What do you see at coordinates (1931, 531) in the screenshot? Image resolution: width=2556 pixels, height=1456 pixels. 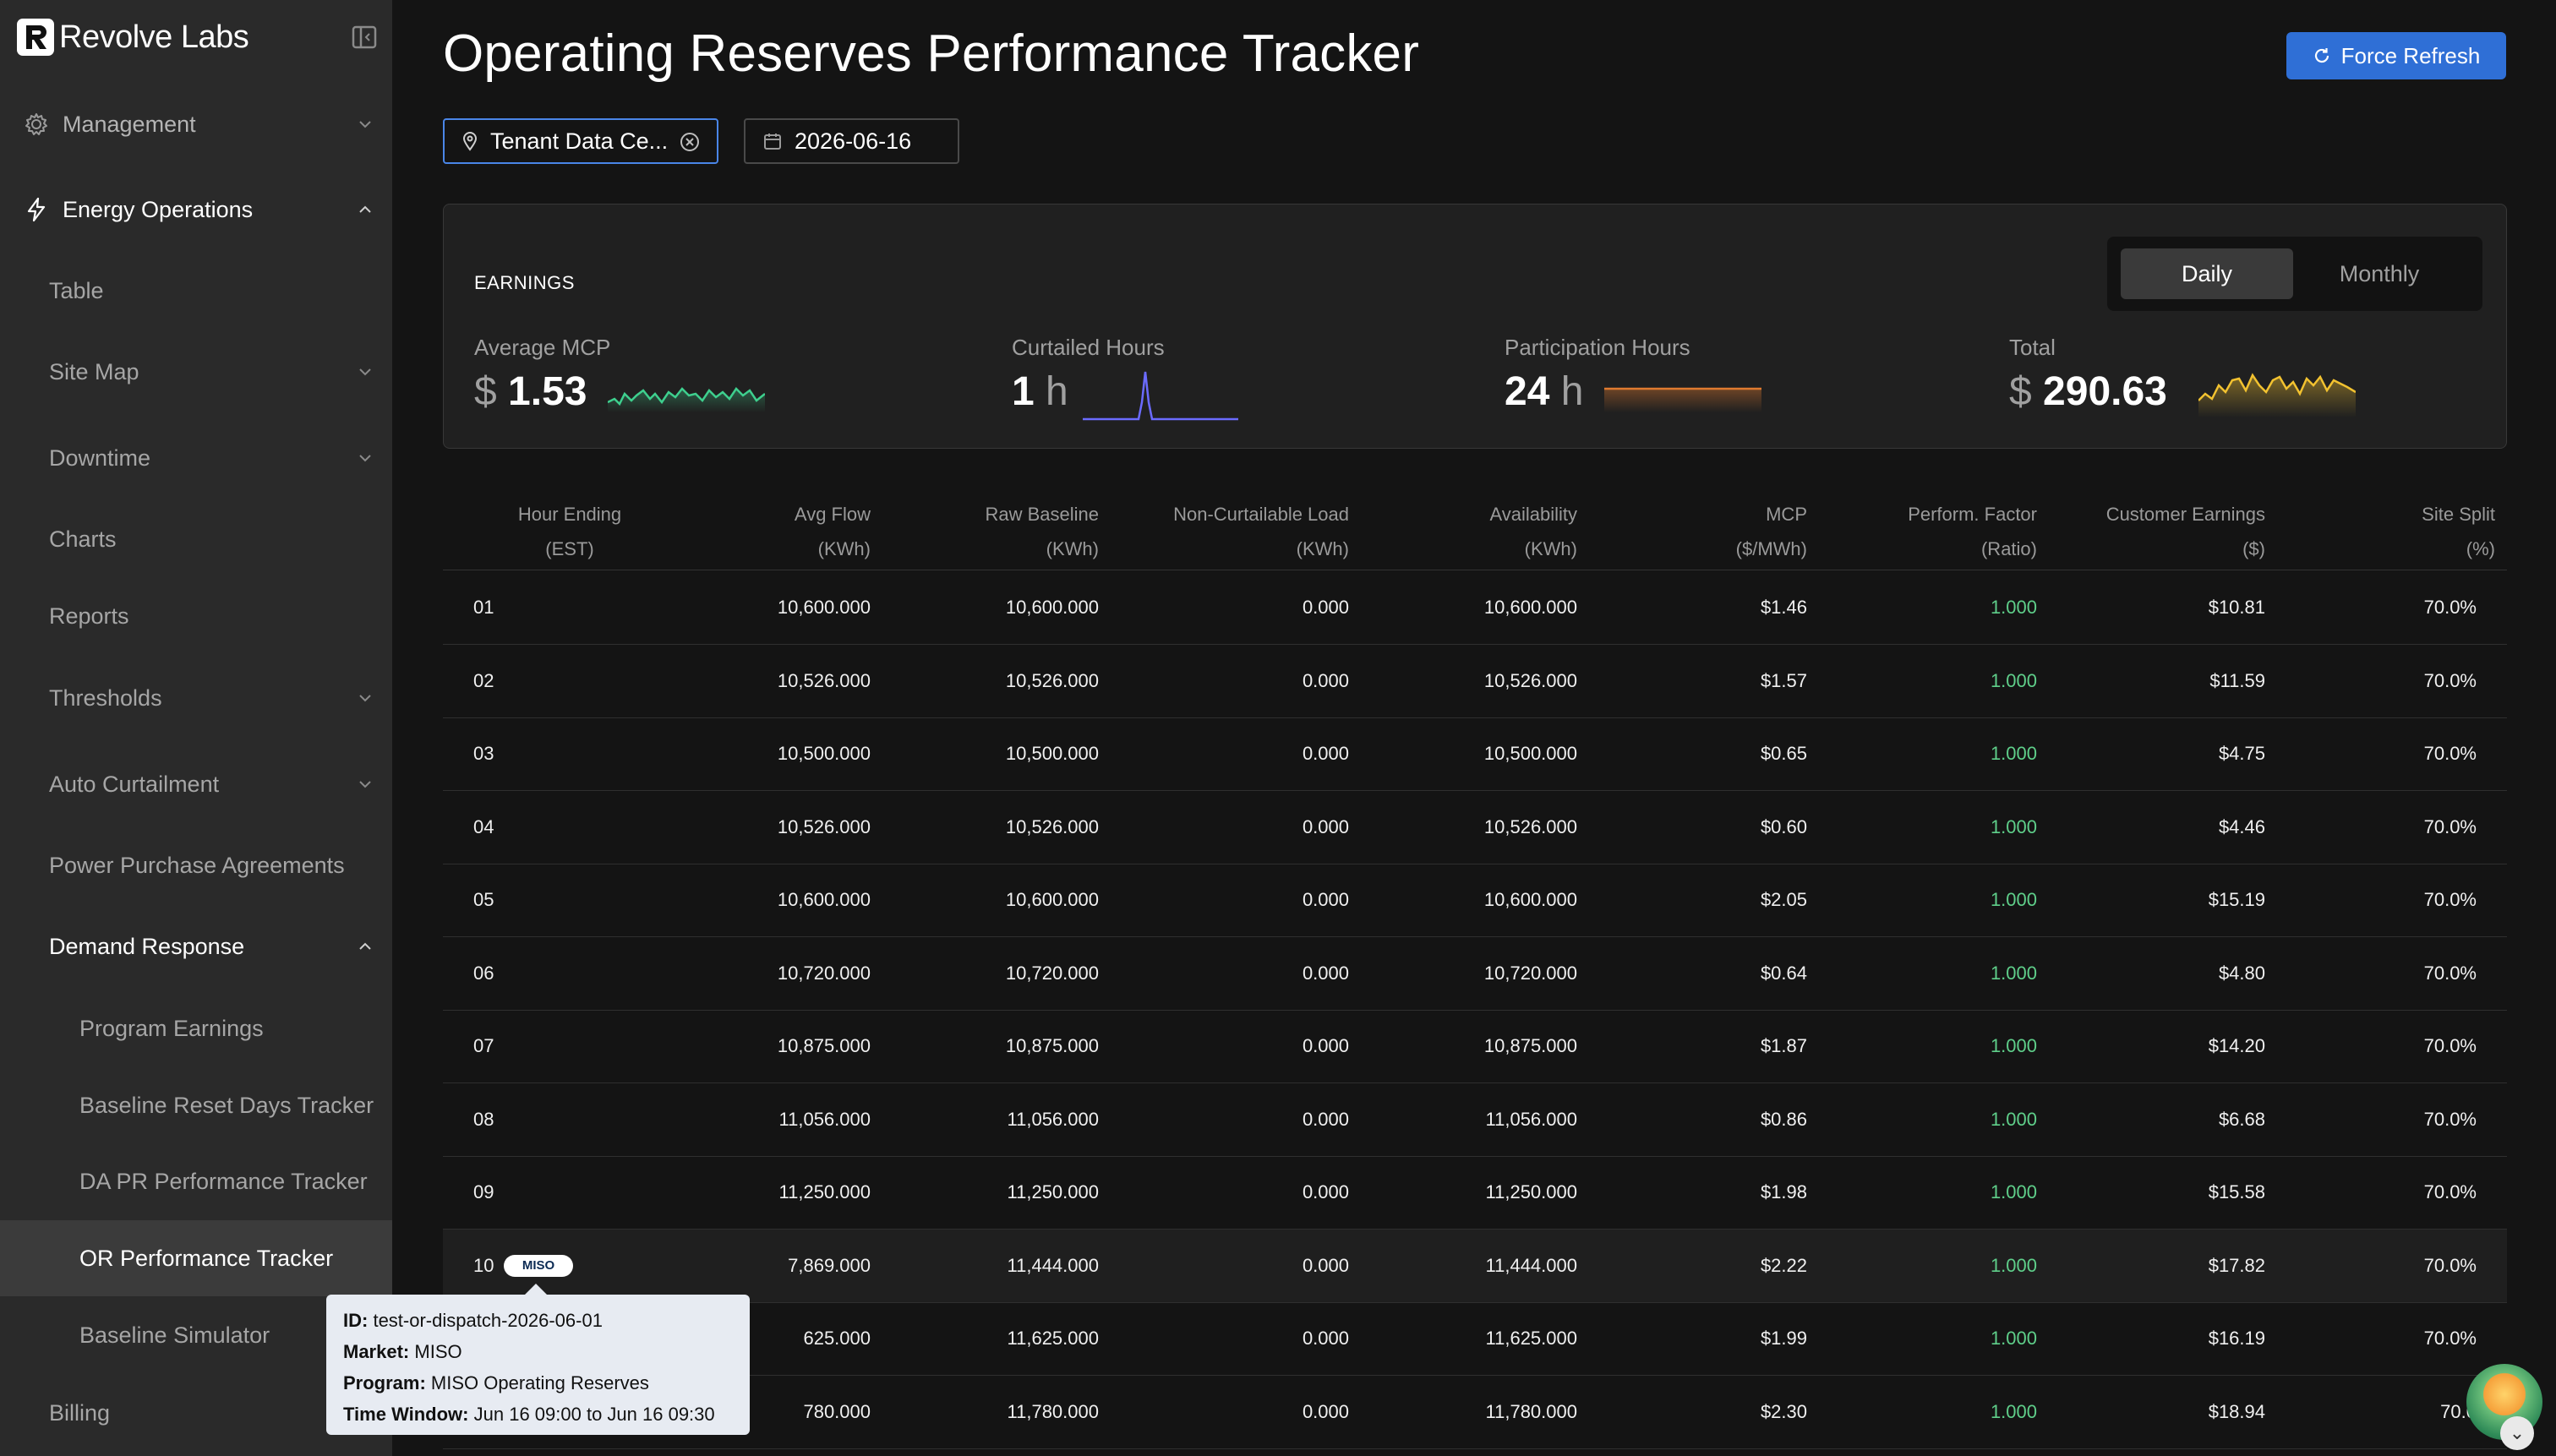 I see `column-header-perform-factor: Perform. Factor (Ratio)` at bounding box center [1931, 531].